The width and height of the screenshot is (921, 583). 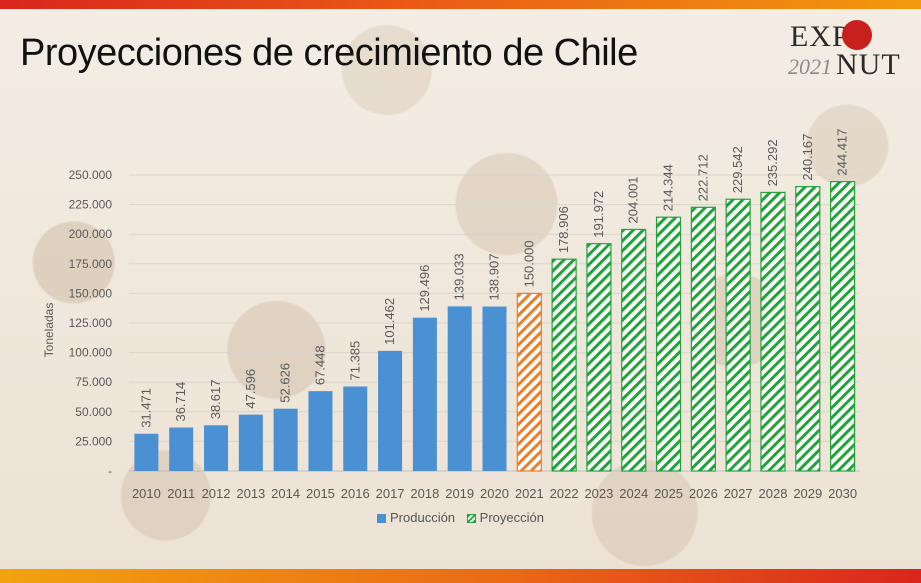 What do you see at coordinates (464, 517) in the screenshot?
I see `chart-legend: Producción Proyección` at bounding box center [464, 517].